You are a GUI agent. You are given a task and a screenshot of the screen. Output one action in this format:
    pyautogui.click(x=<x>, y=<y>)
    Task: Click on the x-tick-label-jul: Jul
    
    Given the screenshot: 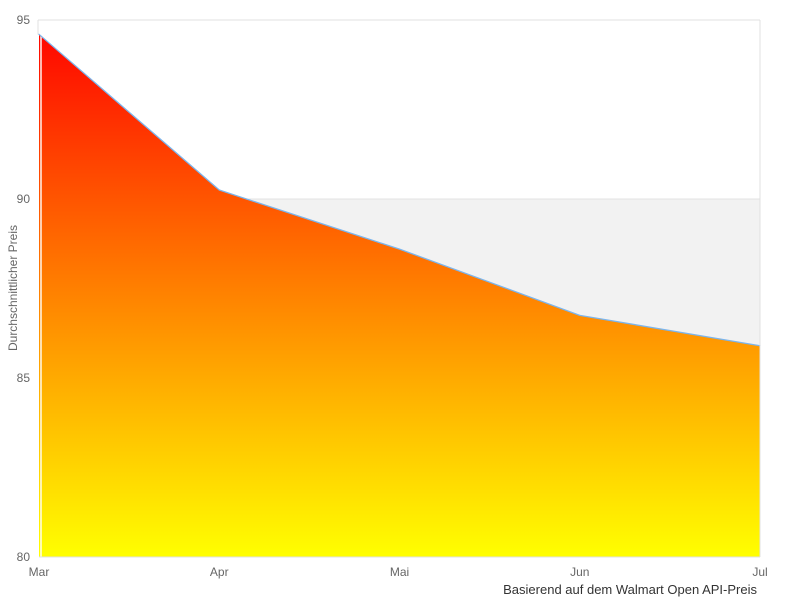 What is the action you would take?
    pyautogui.click(x=760, y=572)
    